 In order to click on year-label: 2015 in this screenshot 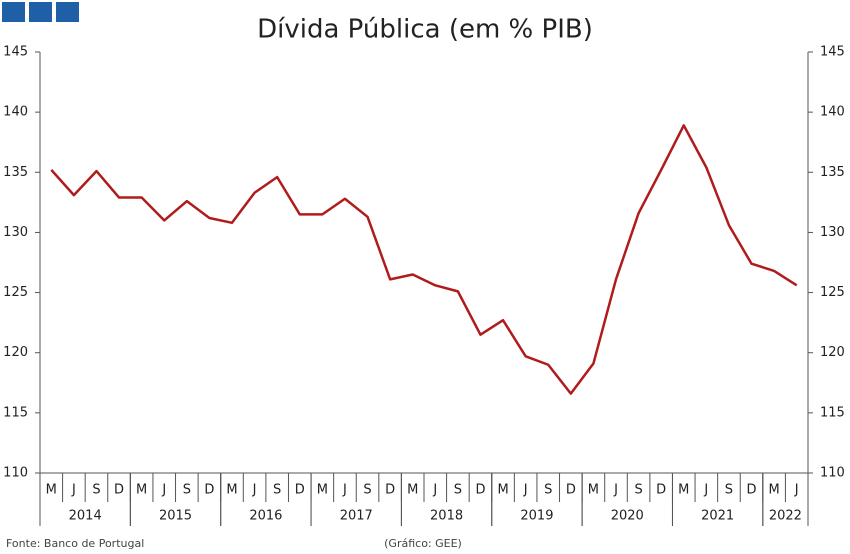, I will do `click(175, 516)`.